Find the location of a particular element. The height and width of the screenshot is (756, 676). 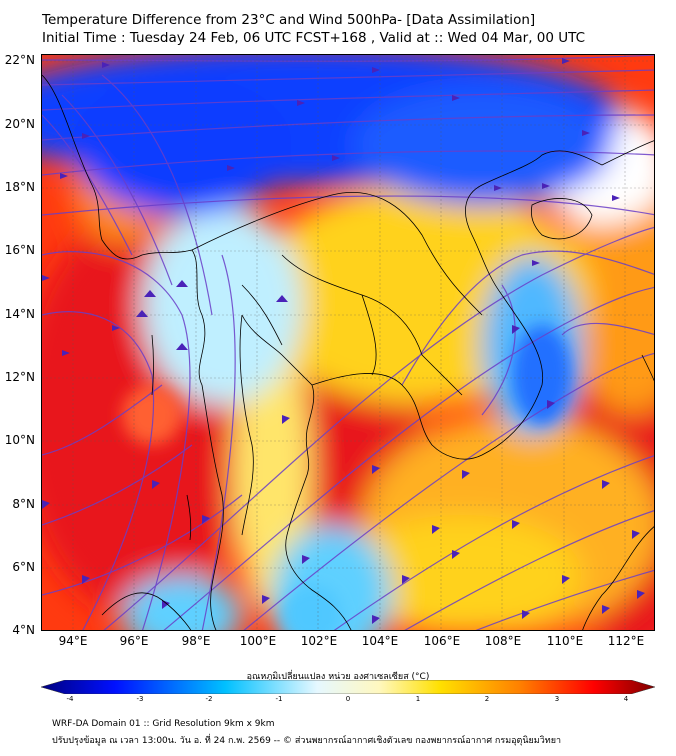

lon-label: 102°E is located at coordinates (319, 641).